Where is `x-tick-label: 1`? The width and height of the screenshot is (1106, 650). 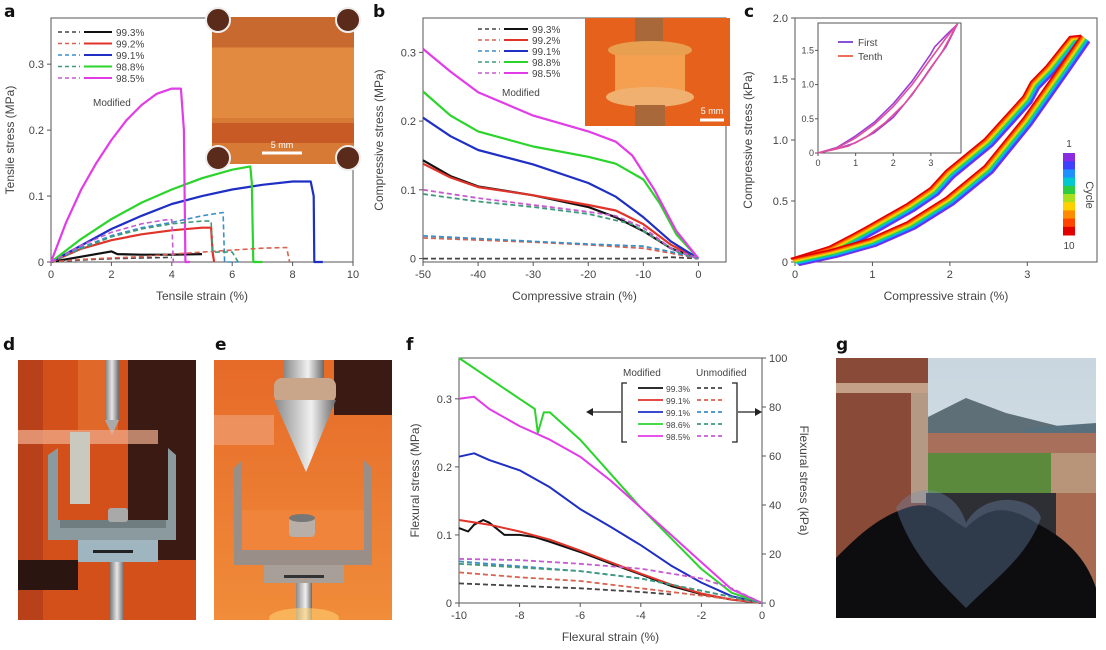
x-tick-label: 1 is located at coordinates (872, 275).